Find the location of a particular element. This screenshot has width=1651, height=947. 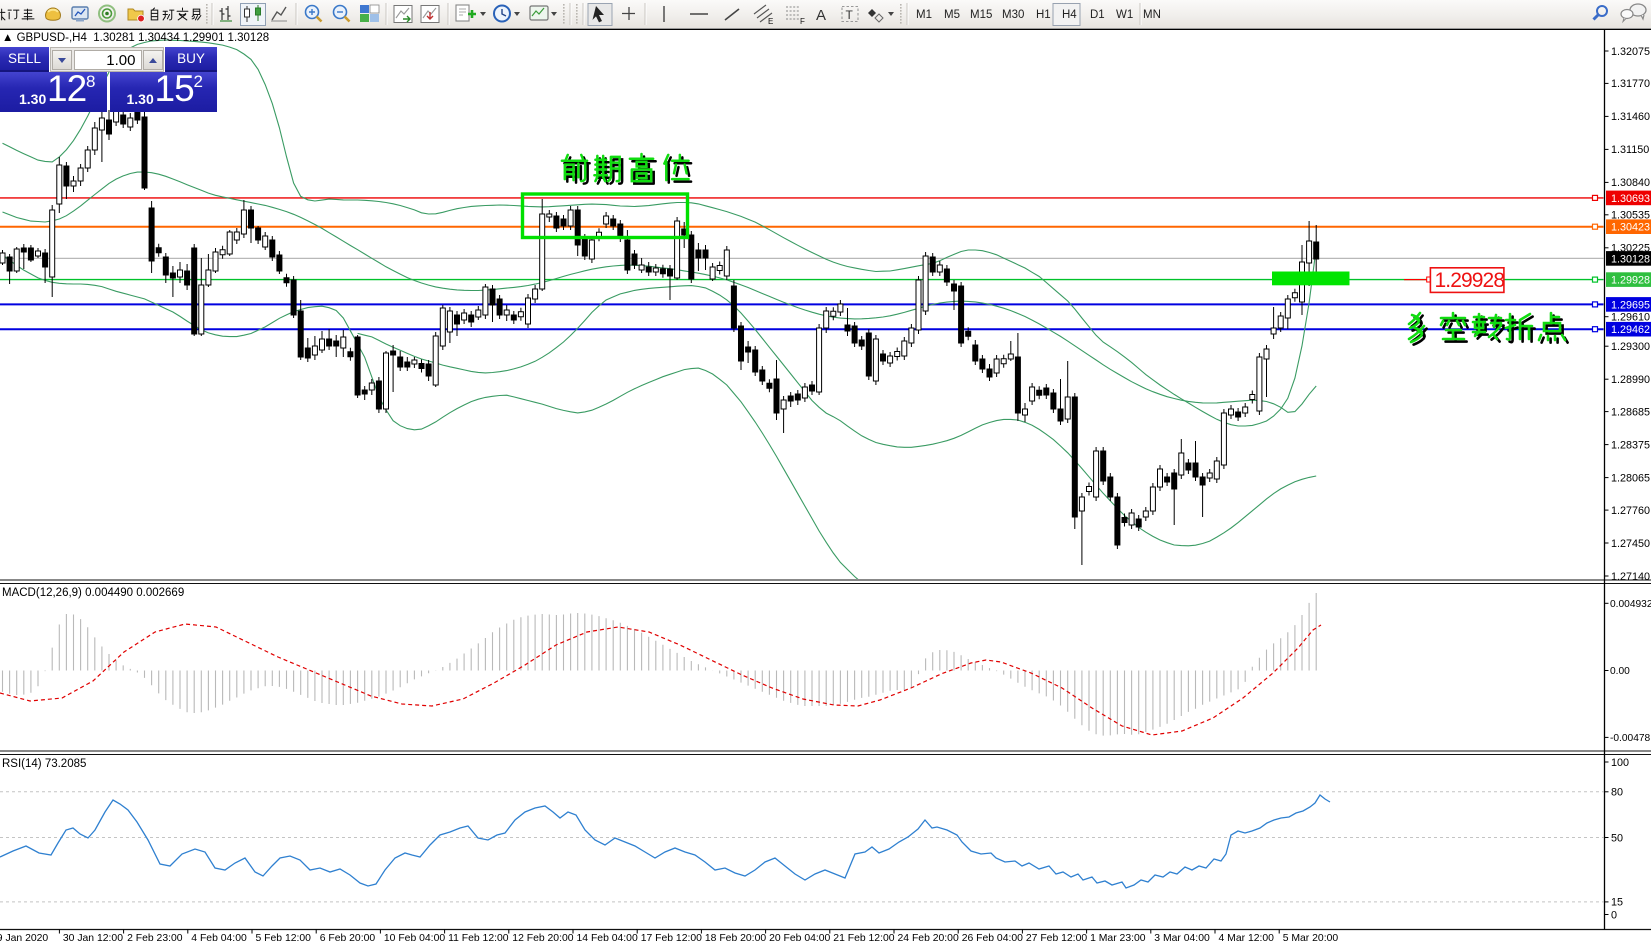

svg-text: 0.004932 is located at coordinates (1630, 604).